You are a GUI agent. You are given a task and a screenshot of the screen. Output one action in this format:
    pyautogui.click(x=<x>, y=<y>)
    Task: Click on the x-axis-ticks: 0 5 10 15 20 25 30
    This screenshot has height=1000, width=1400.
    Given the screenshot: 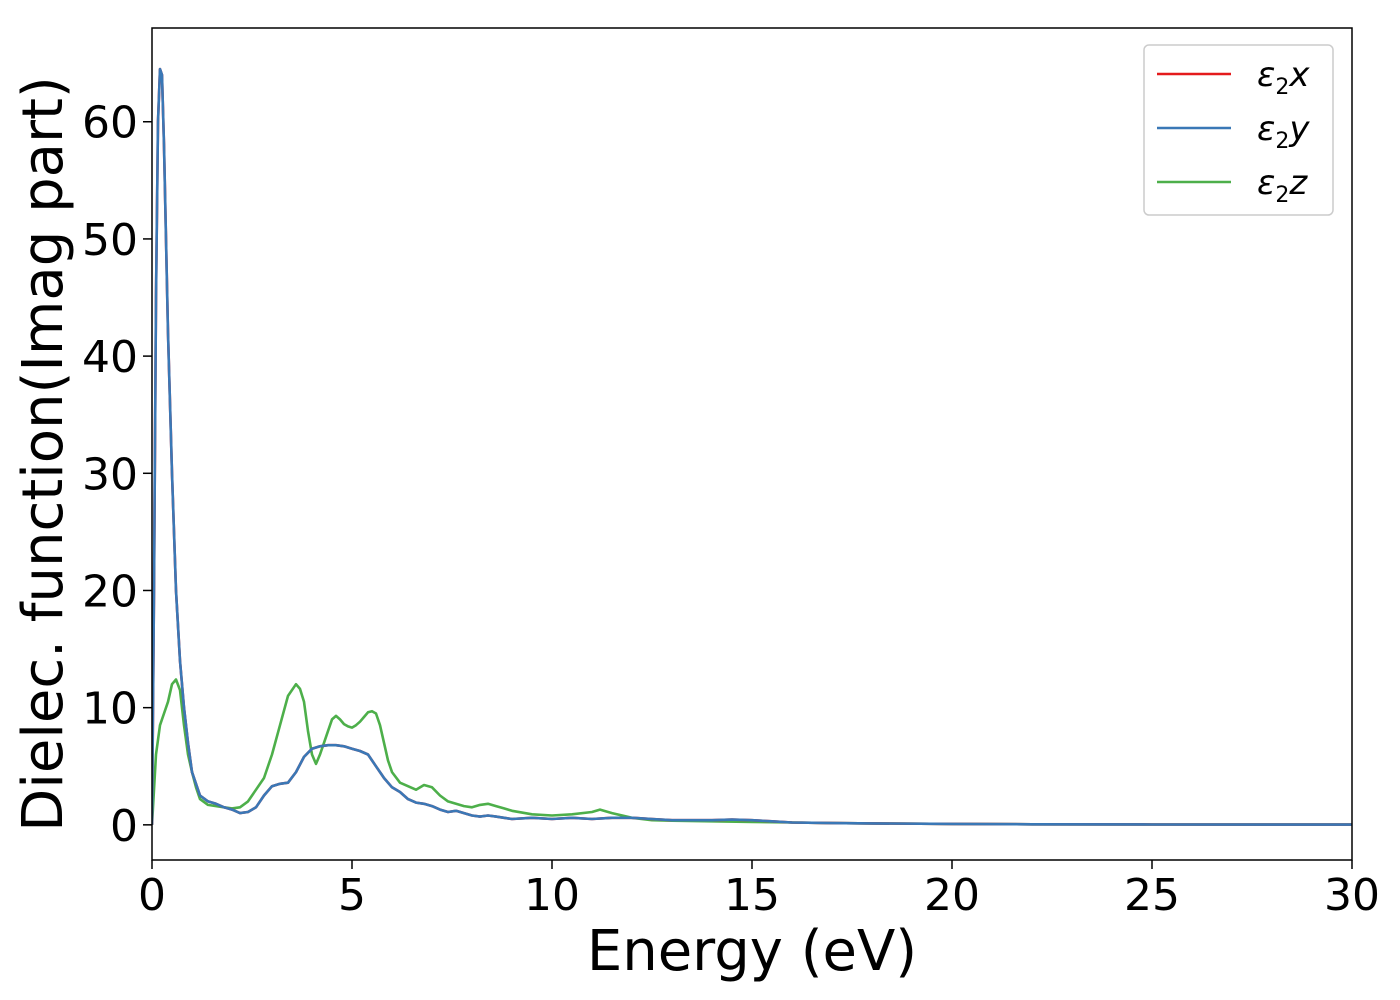 What is the action you would take?
    pyautogui.click(x=759, y=890)
    